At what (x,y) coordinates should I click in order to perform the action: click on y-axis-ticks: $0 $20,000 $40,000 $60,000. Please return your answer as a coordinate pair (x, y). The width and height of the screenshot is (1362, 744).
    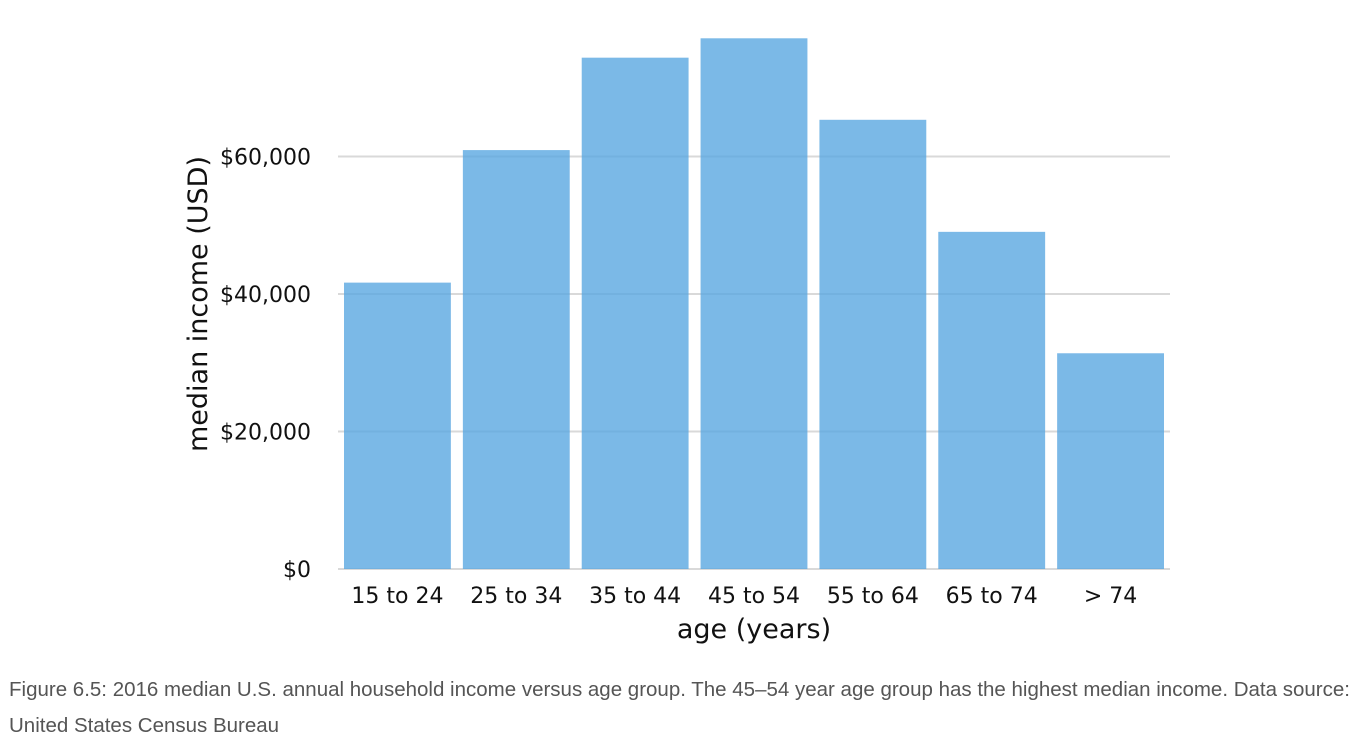
    Looking at the image, I should click on (265, 365).